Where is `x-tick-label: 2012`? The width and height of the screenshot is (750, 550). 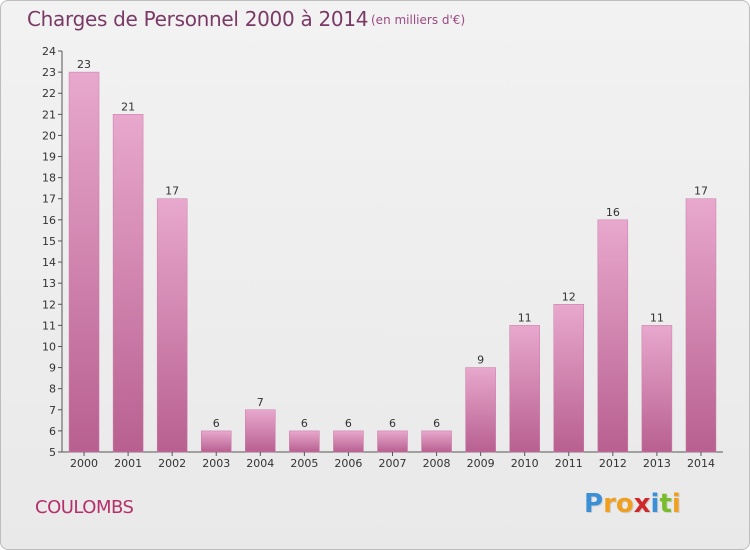
x-tick-label: 2012 is located at coordinates (613, 463).